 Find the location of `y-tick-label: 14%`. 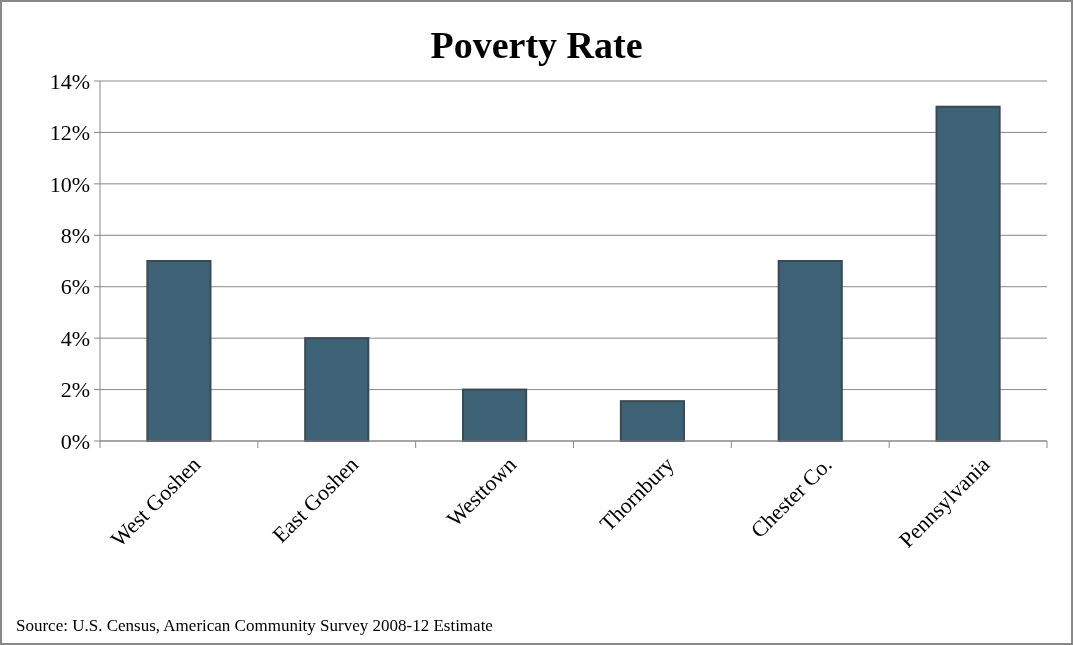

y-tick-label: 14% is located at coordinates (69, 81).